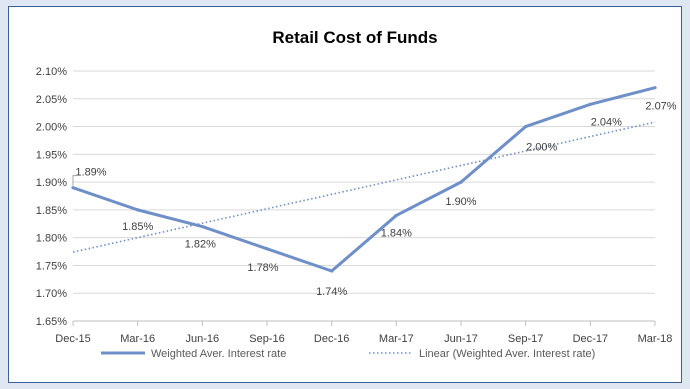  What do you see at coordinates (51, 183) in the screenshot?
I see `y-tick-label: 1.90%` at bounding box center [51, 183].